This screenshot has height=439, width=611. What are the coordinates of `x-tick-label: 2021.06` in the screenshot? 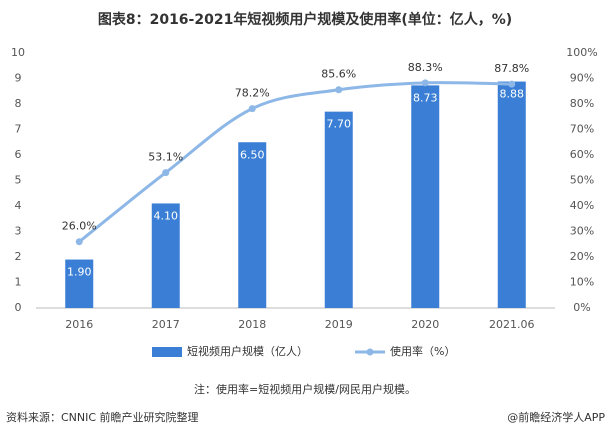 It's located at (512, 324).